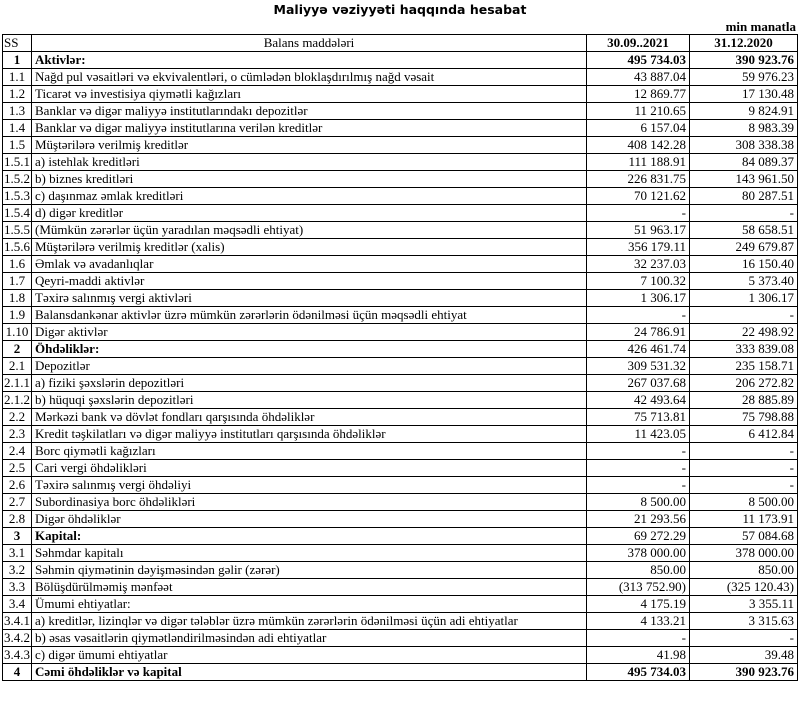 This screenshot has height=701, width=800. Describe the element at coordinates (743, 366) in the screenshot. I see `row-value-2020: 235 158.71` at that location.